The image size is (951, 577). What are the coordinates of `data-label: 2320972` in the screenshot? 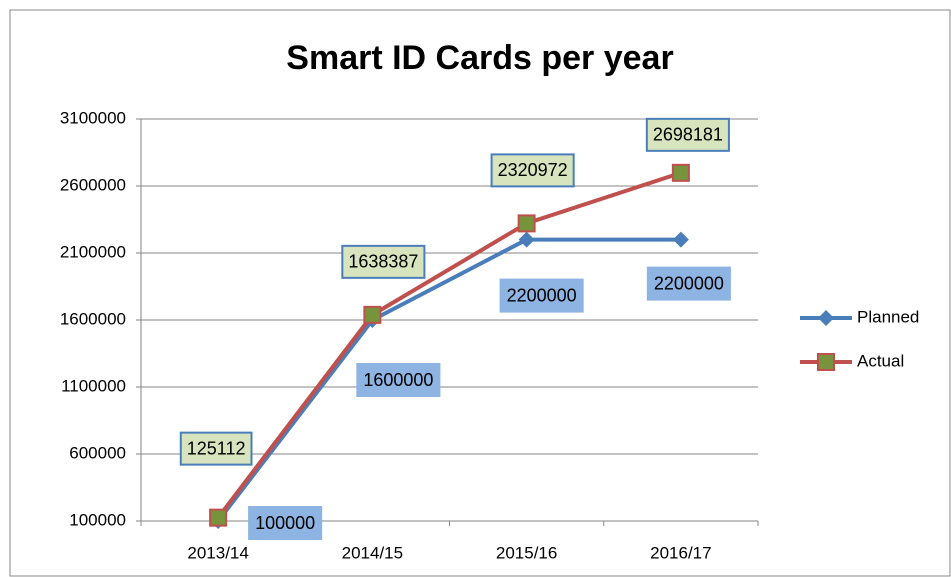 It's located at (532, 170).